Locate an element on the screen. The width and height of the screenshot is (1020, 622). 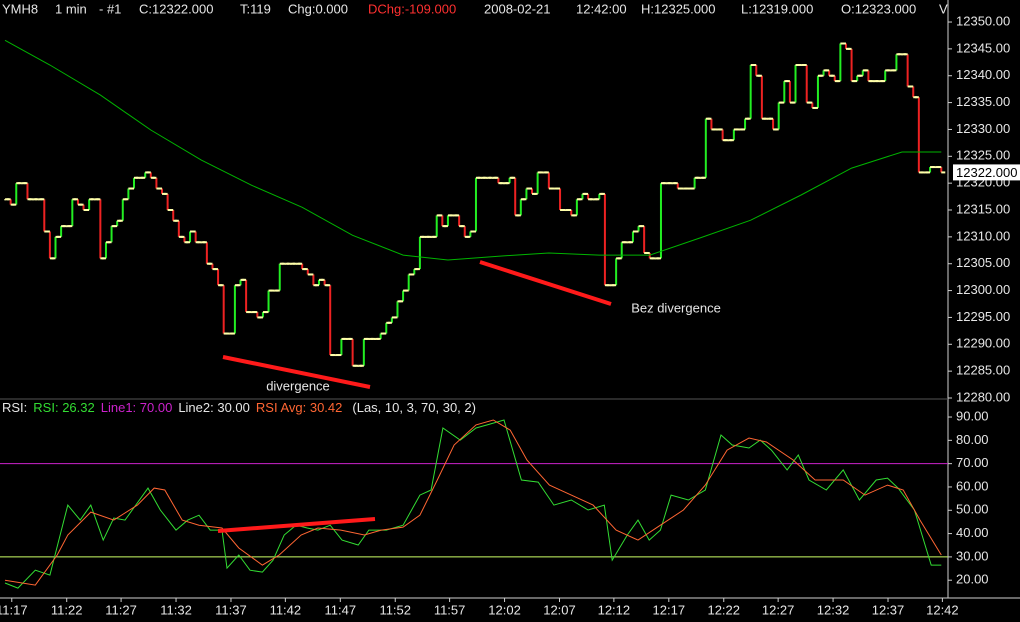
header-item: L:12319.000 is located at coordinates (777, 8).